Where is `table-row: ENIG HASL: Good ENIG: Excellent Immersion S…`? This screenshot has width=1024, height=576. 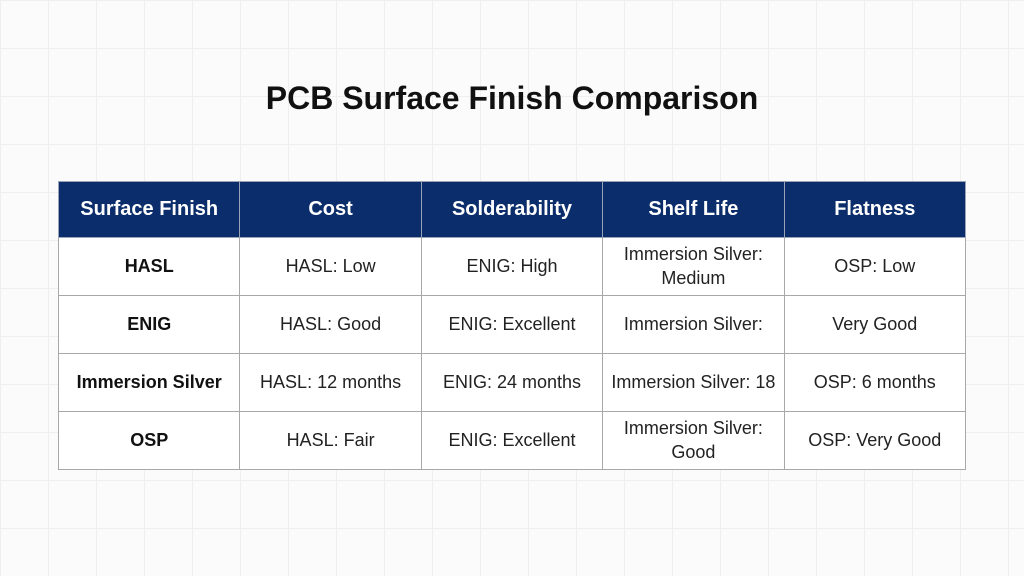
table-row: ENIG HASL: Good ENIG: Excellent Immersion S… is located at coordinates (512, 324).